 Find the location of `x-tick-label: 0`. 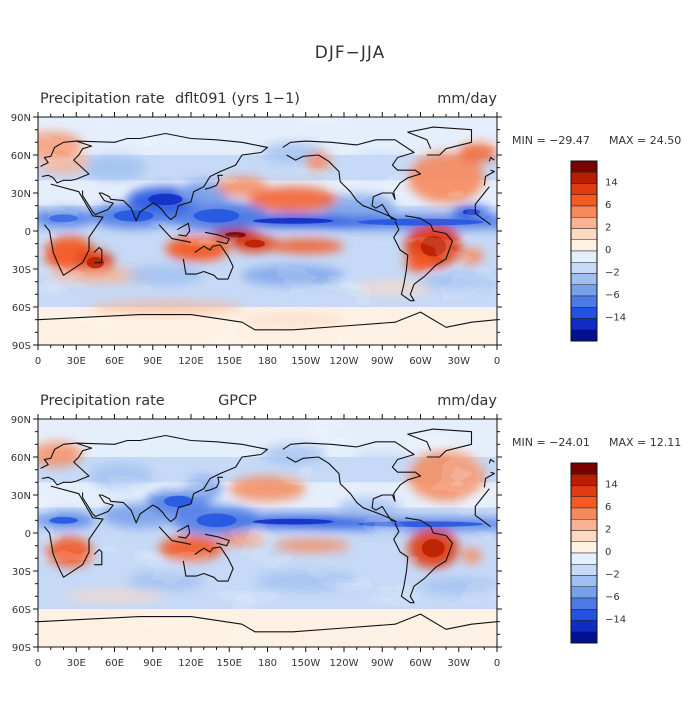

x-tick-label: 0 is located at coordinates (497, 663).